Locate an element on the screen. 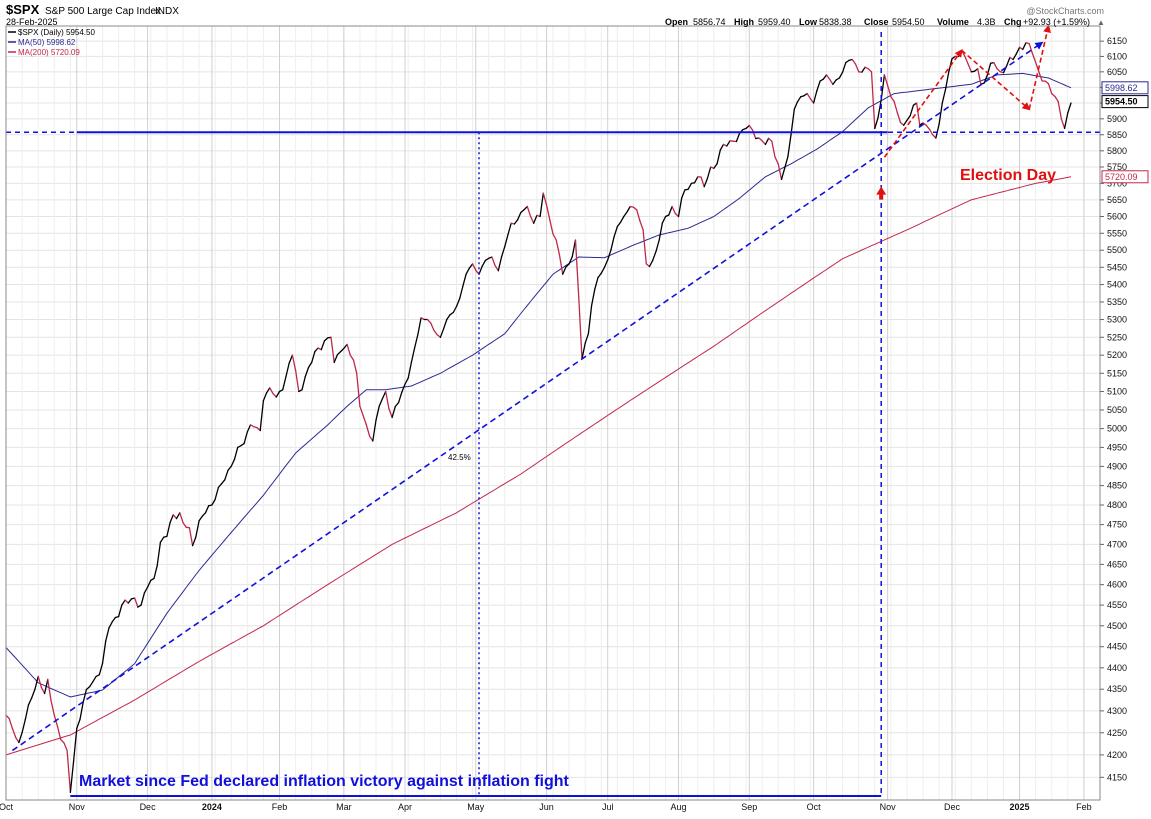  y-tick-label: 5600 is located at coordinates (1117, 216).